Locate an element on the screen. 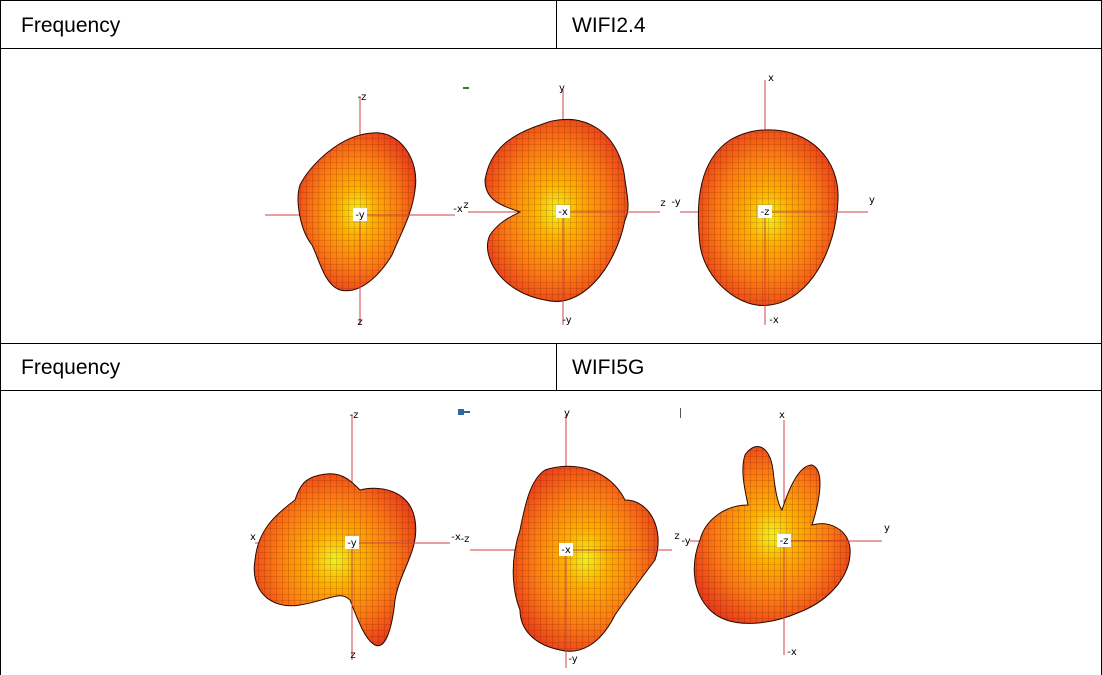 The width and height of the screenshot is (1102, 675). mark is located at coordinates (680, 413).